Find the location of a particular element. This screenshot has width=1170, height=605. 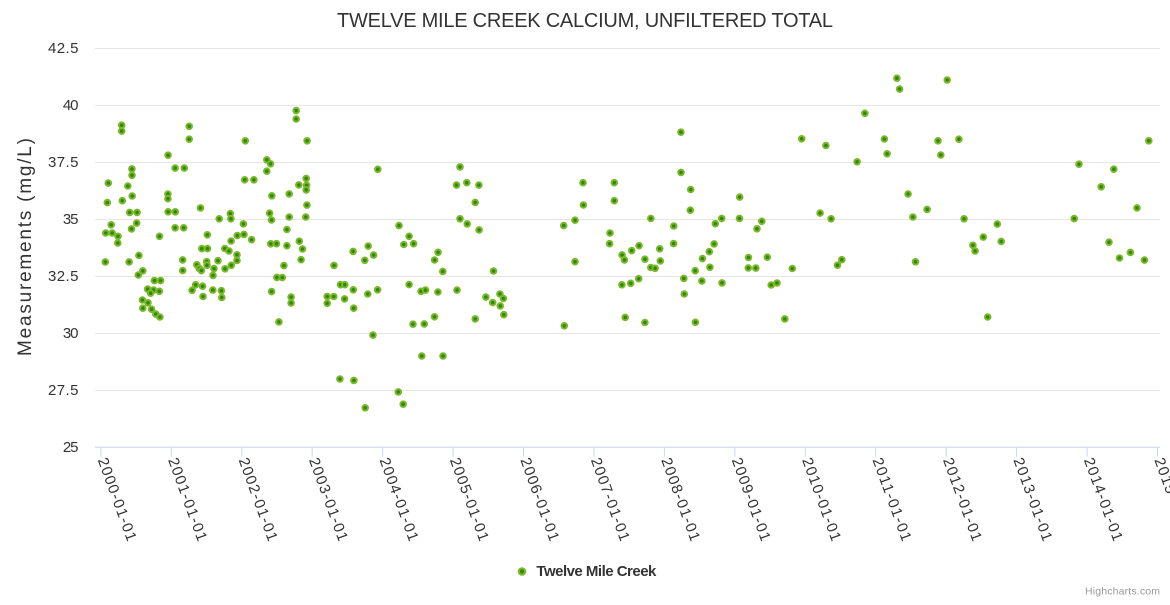

svg-text: Measurements (mg/L) is located at coordinates (25, 247).